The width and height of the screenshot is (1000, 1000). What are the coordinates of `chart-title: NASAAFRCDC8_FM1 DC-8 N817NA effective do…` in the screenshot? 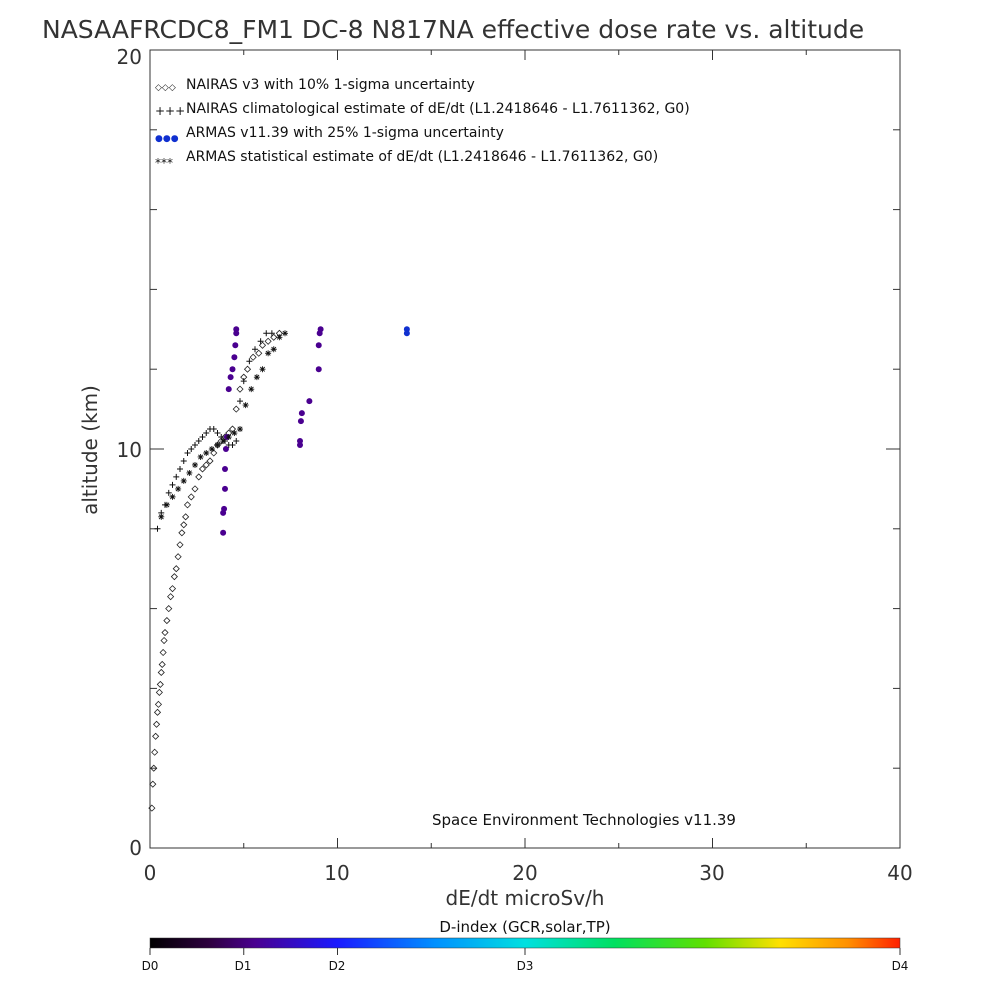 It's located at (453, 29).